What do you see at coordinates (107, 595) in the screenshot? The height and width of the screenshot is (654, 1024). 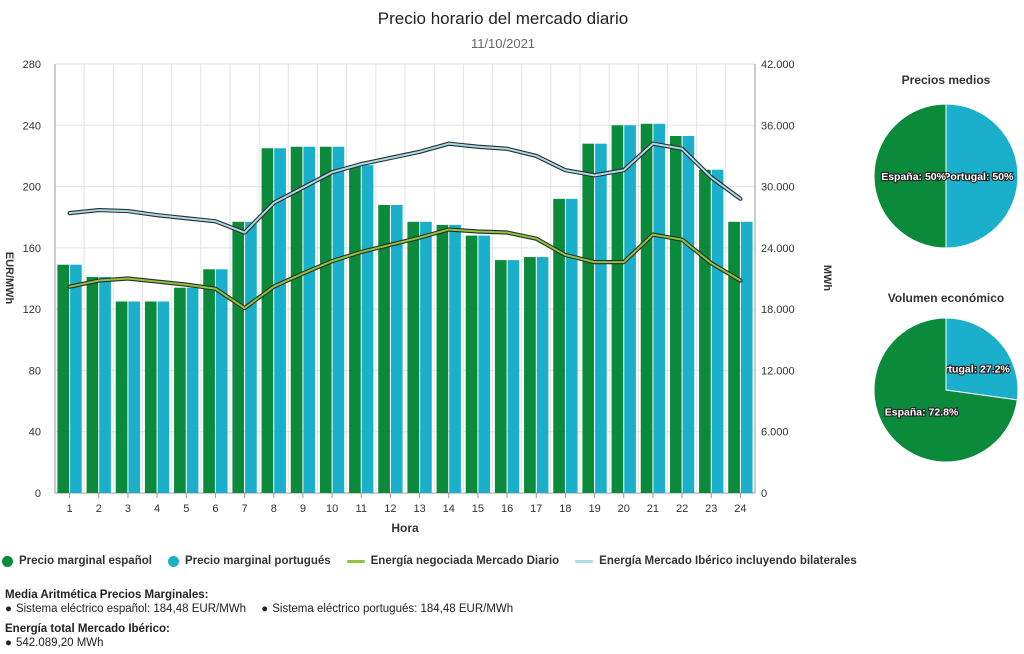 I see `media-title-text: Media Aritmética Precios Marginales:` at bounding box center [107, 595].